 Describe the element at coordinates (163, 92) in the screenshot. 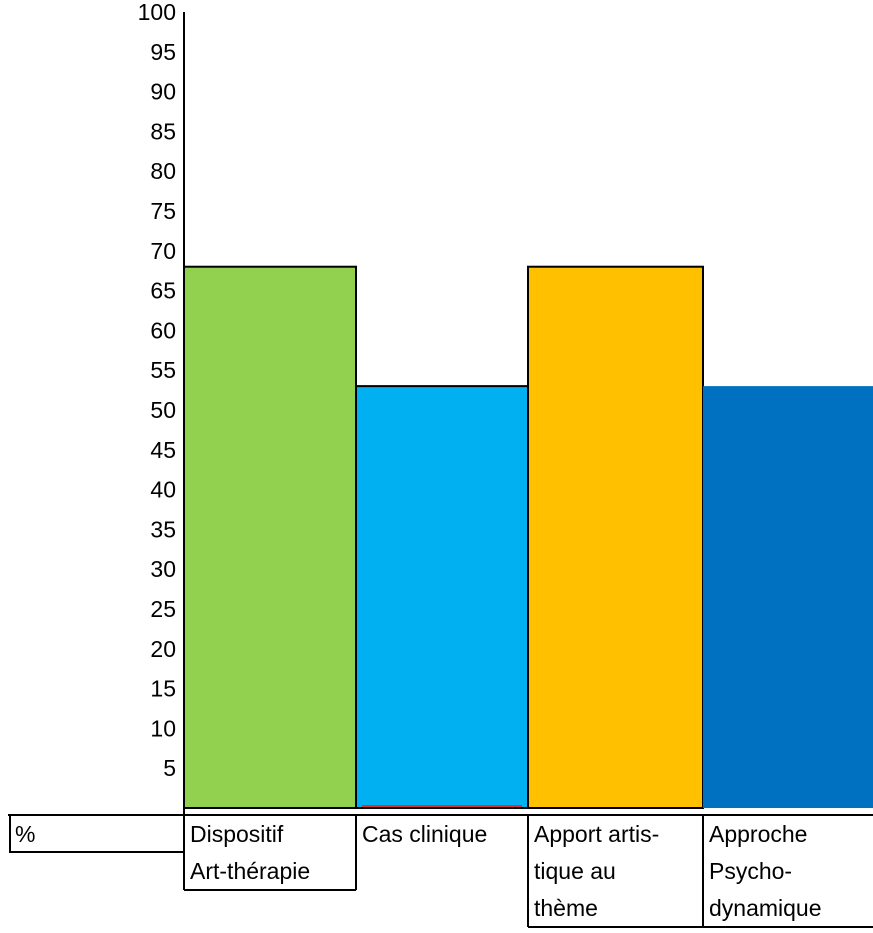

I see `y-tick-label: 90` at that location.